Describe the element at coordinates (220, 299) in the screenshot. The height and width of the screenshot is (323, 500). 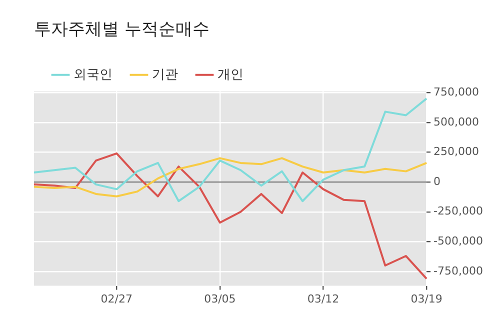
I see `x-tick-label: 03/05` at that location.